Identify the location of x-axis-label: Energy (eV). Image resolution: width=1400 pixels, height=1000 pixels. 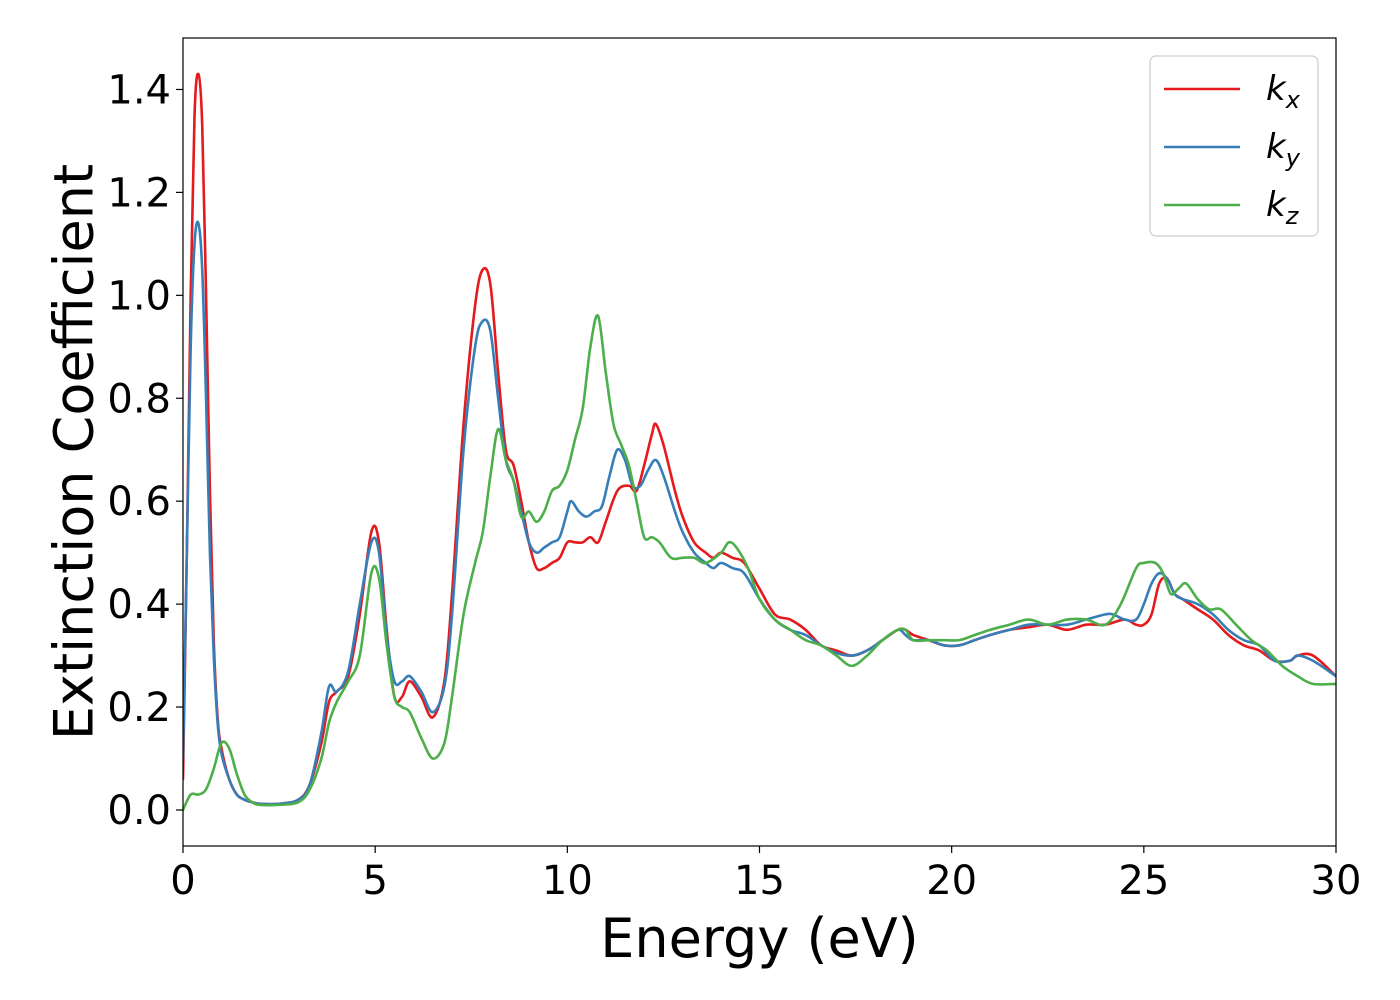
(759, 938).